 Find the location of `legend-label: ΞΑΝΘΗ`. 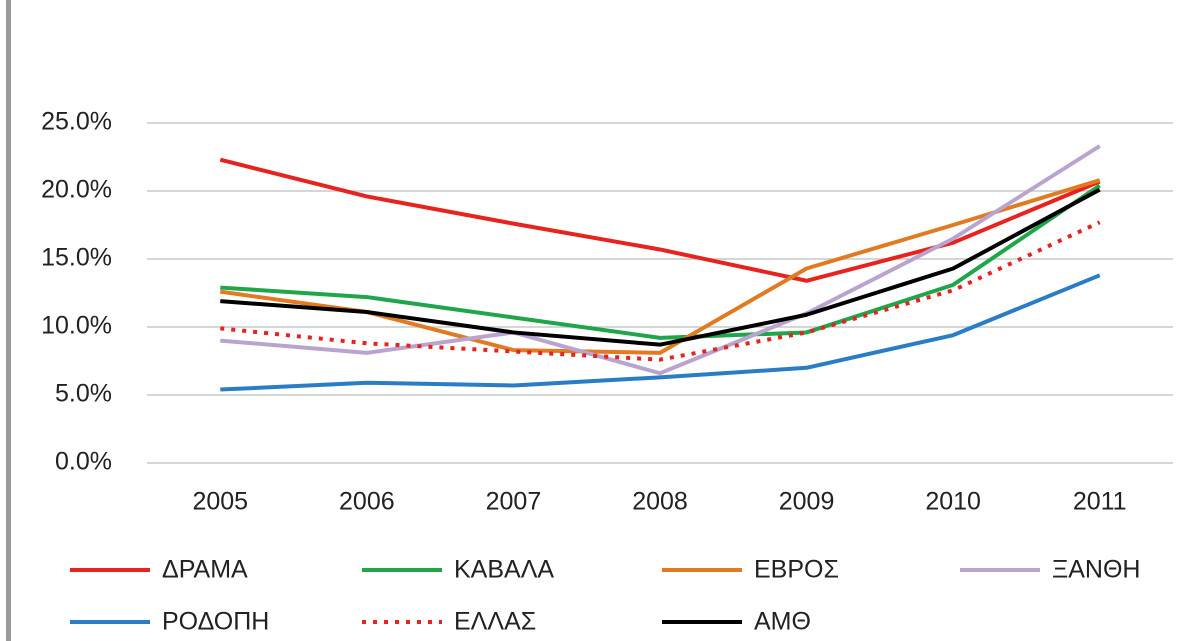

legend-label: ΞΑΝΘΗ is located at coordinates (1096, 570).